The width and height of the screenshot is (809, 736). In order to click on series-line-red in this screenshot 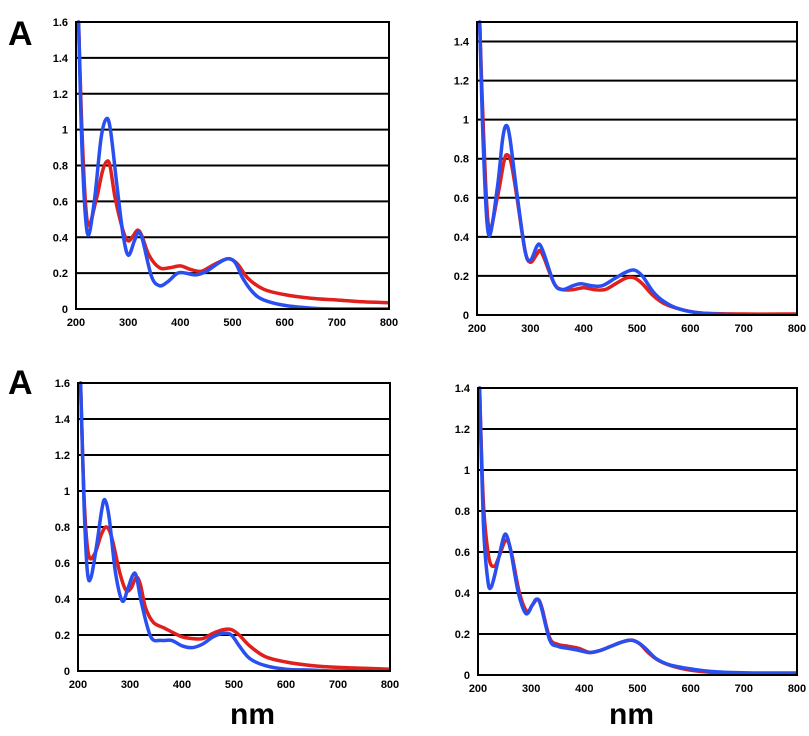, I will do `click(232, 162)`.